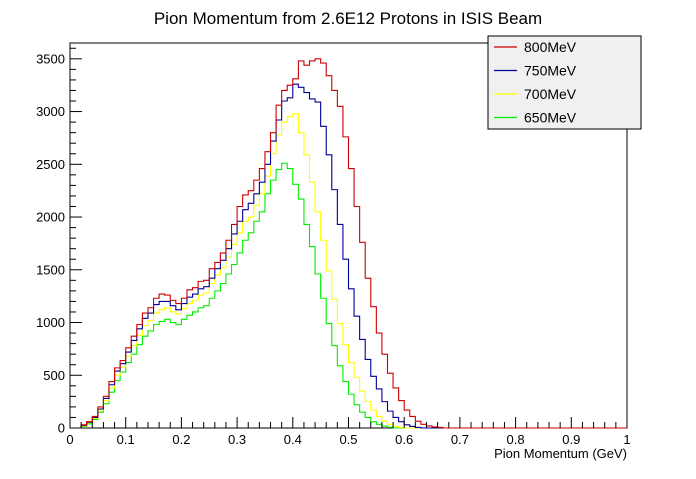 Image resolution: width=696 pixels, height=479 pixels. Describe the element at coordinates (571, 439) in the screenshot. I see `x-tick-label: 0.9` at that location.